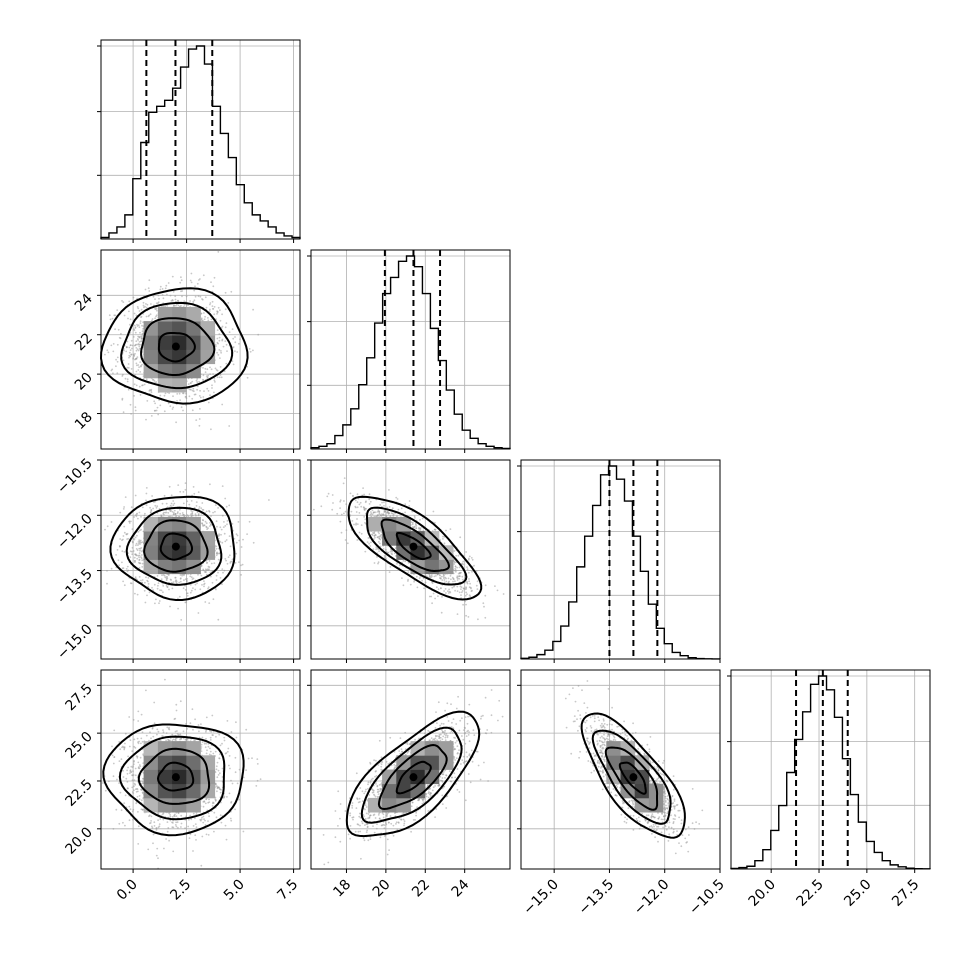  What do you see at coordinates (84, 421) in the screenshot?
I see `y-tick-label: 18` at bounding box center [84, 421].